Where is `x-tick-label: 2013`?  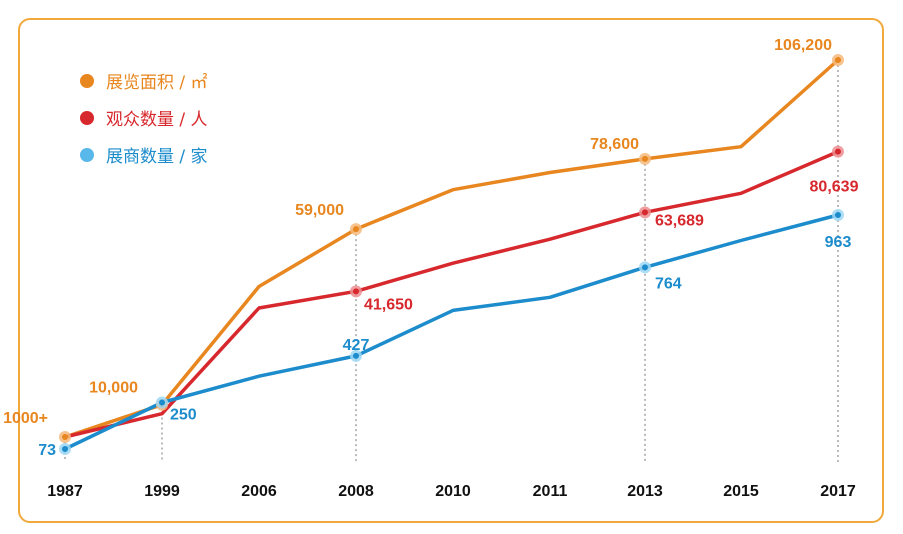 x-tick-label: 2013 is located at coordinates (645, 491).